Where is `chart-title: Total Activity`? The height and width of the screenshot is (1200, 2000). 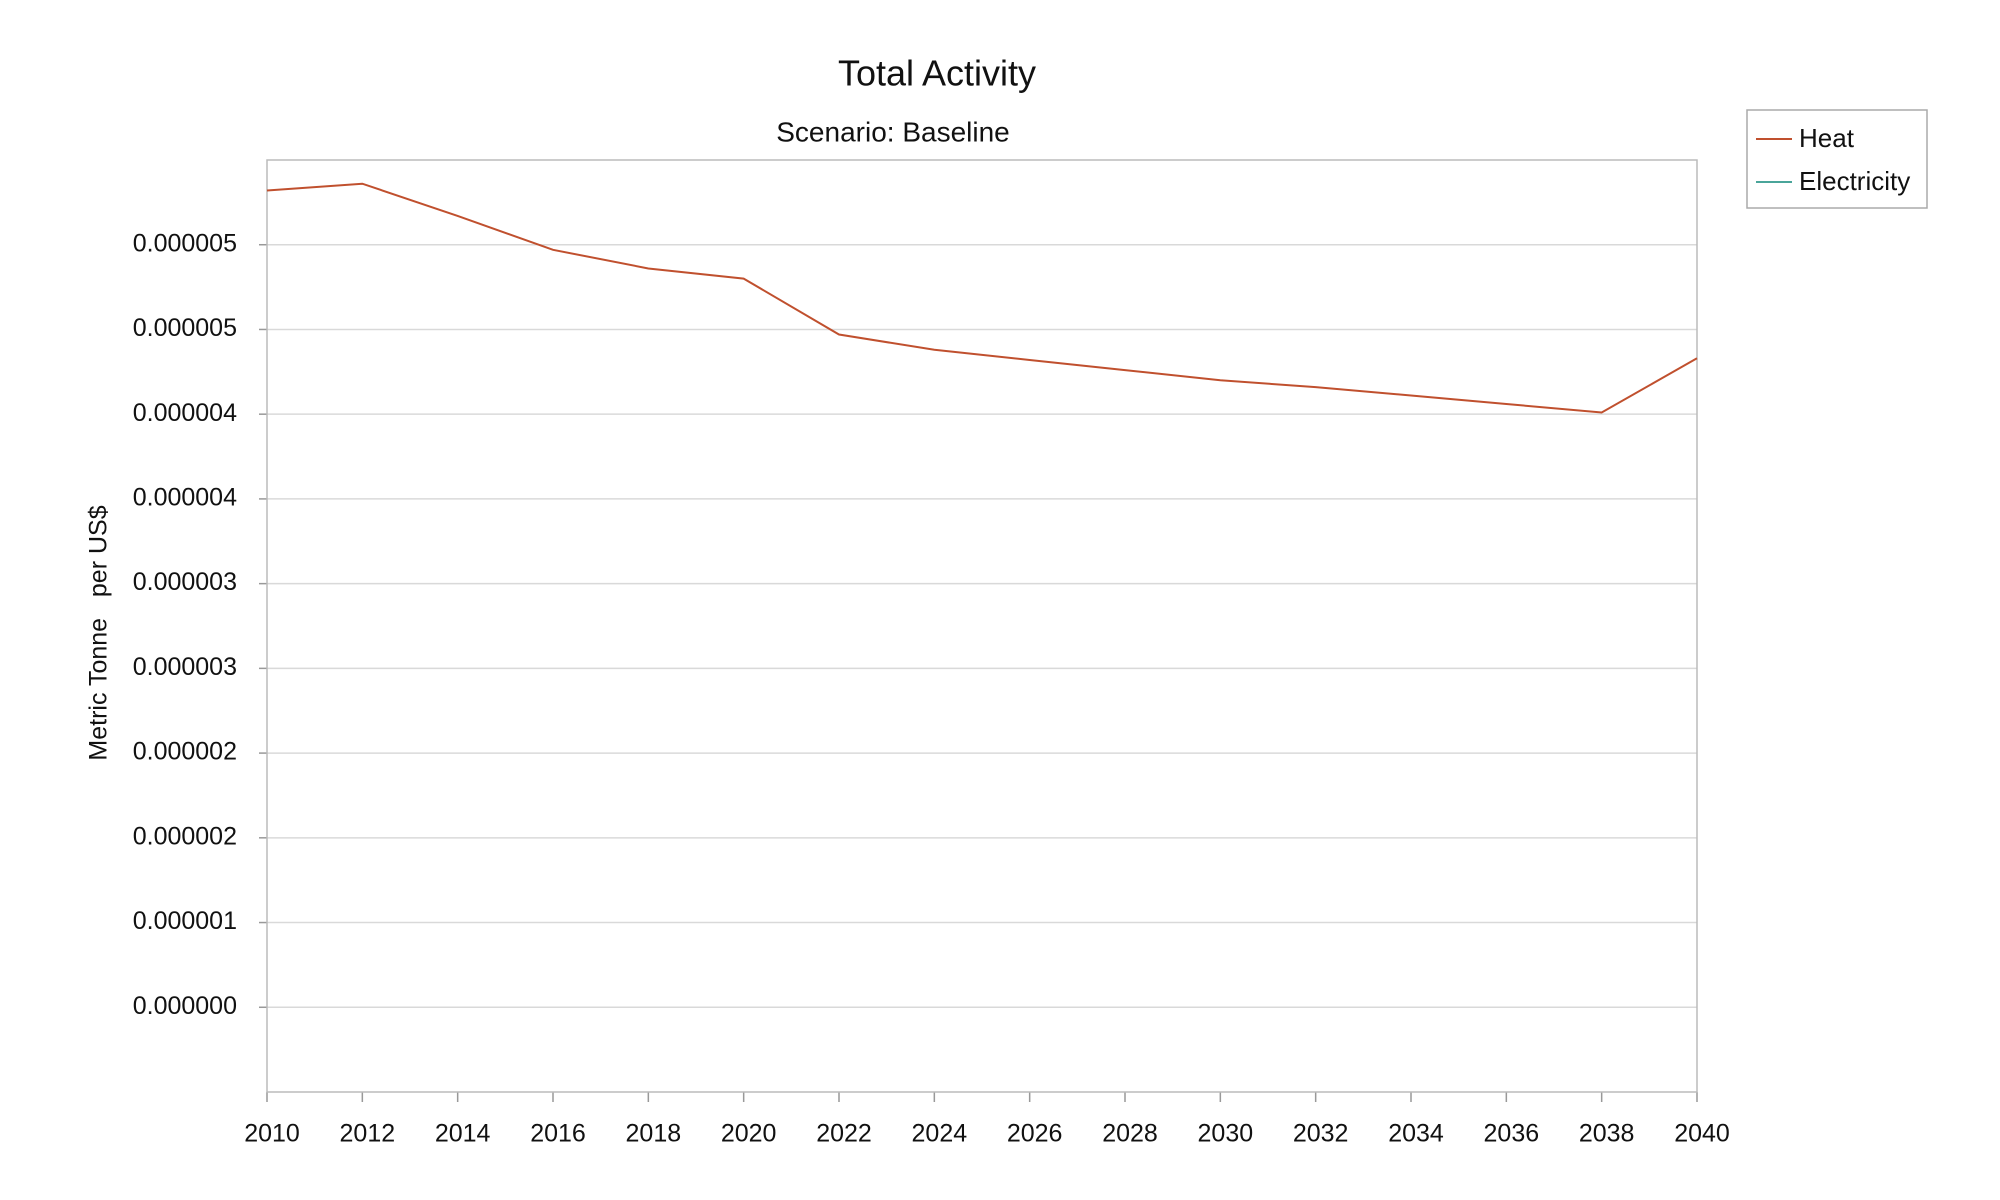 chart-title: Total Activity is located at coordinates (937, 73).